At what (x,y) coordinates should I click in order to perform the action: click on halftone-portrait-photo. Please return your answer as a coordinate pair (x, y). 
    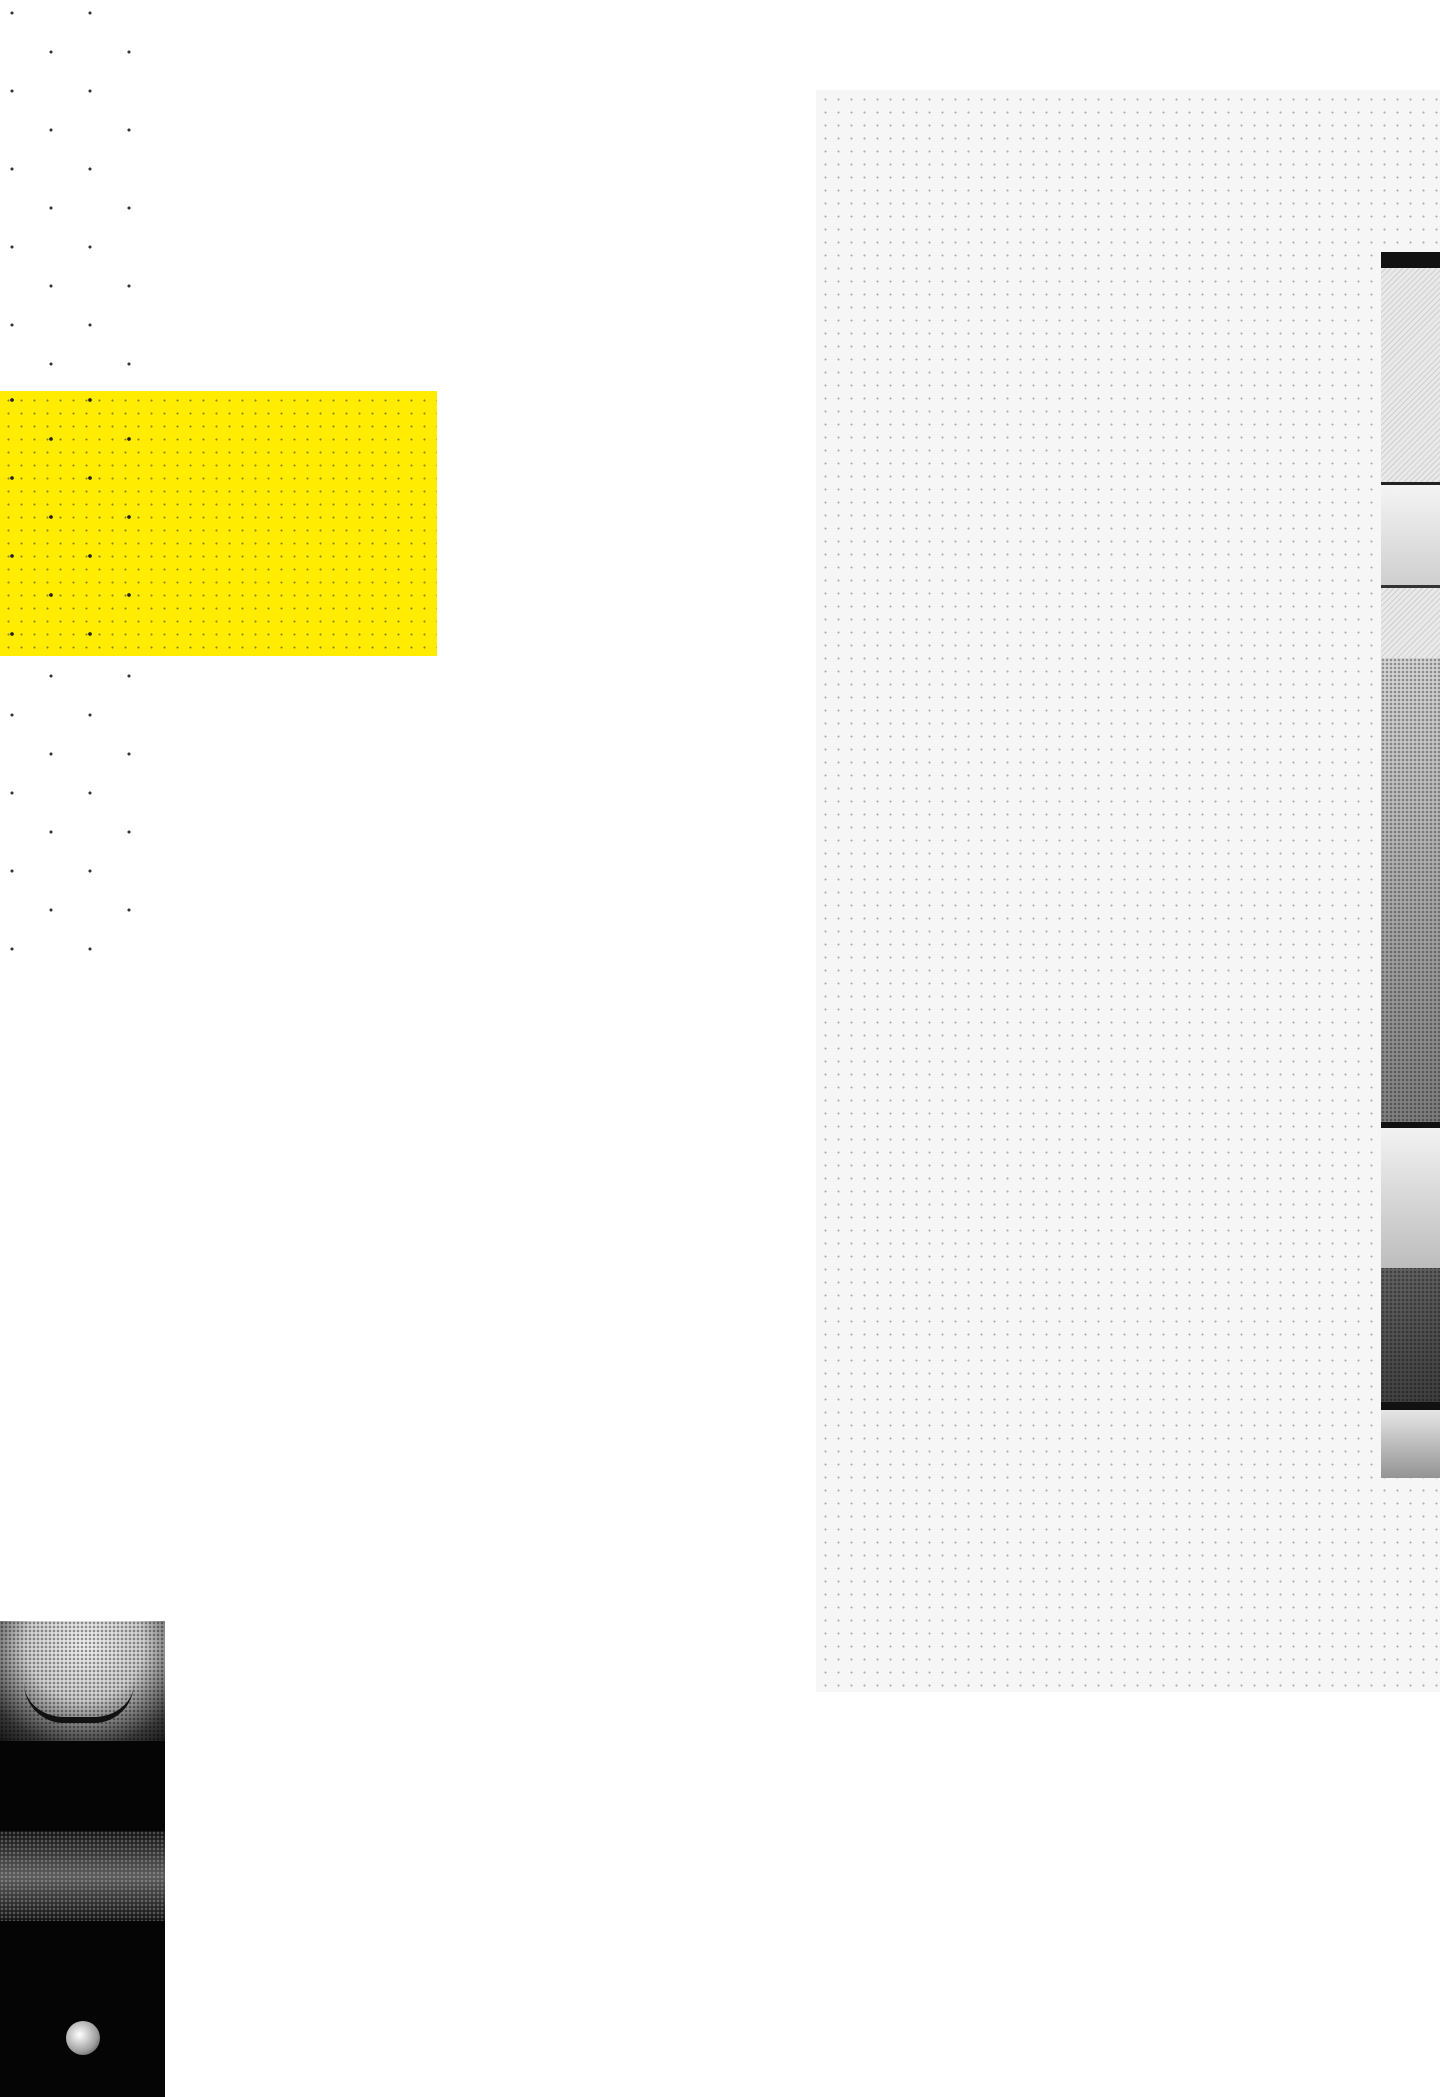
    Looking at the image, I should click on (82, 1859).